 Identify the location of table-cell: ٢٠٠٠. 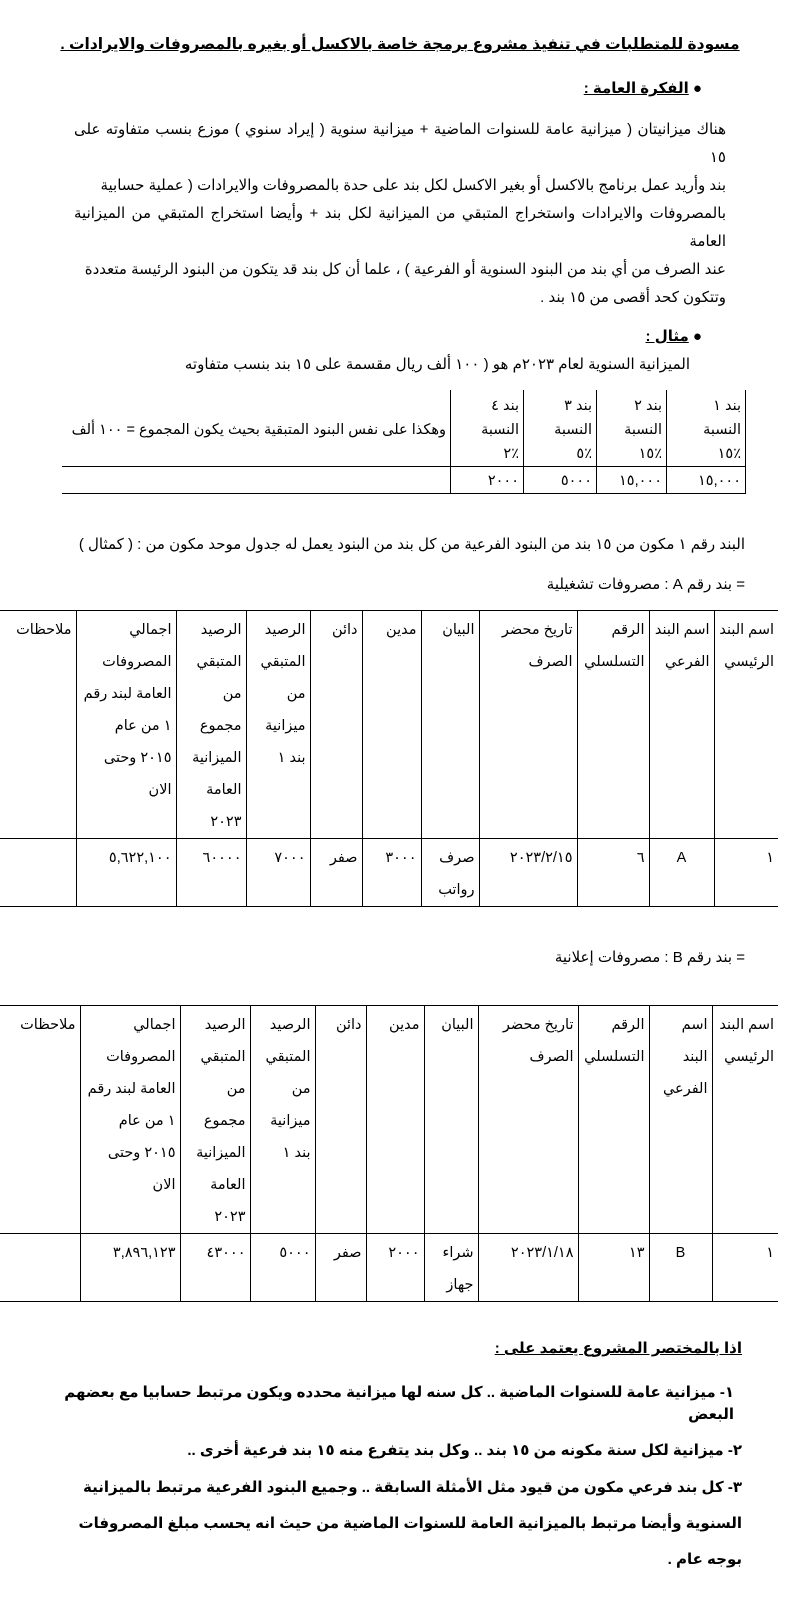
(395, 1267).